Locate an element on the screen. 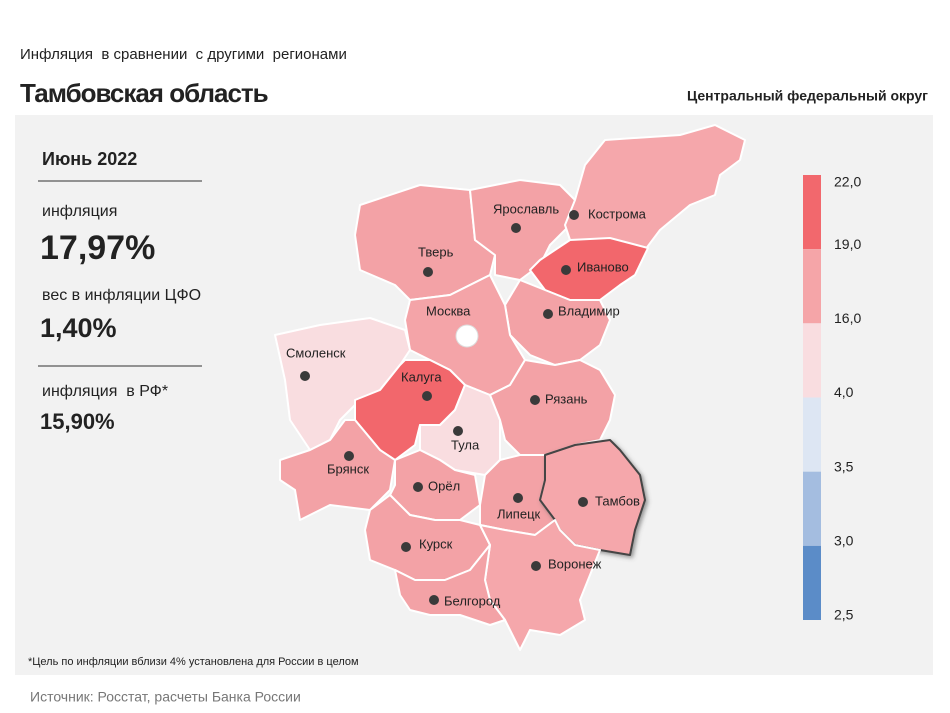 The height and width of the screenshot is (713, 950). region-label: Кострома is located at coordinates (617, 213).